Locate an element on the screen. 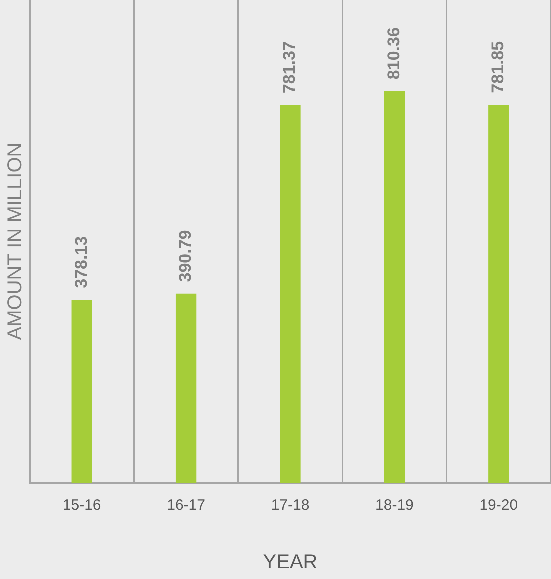  x-tick-label: 15-16 is located at coordinates (82, 505).